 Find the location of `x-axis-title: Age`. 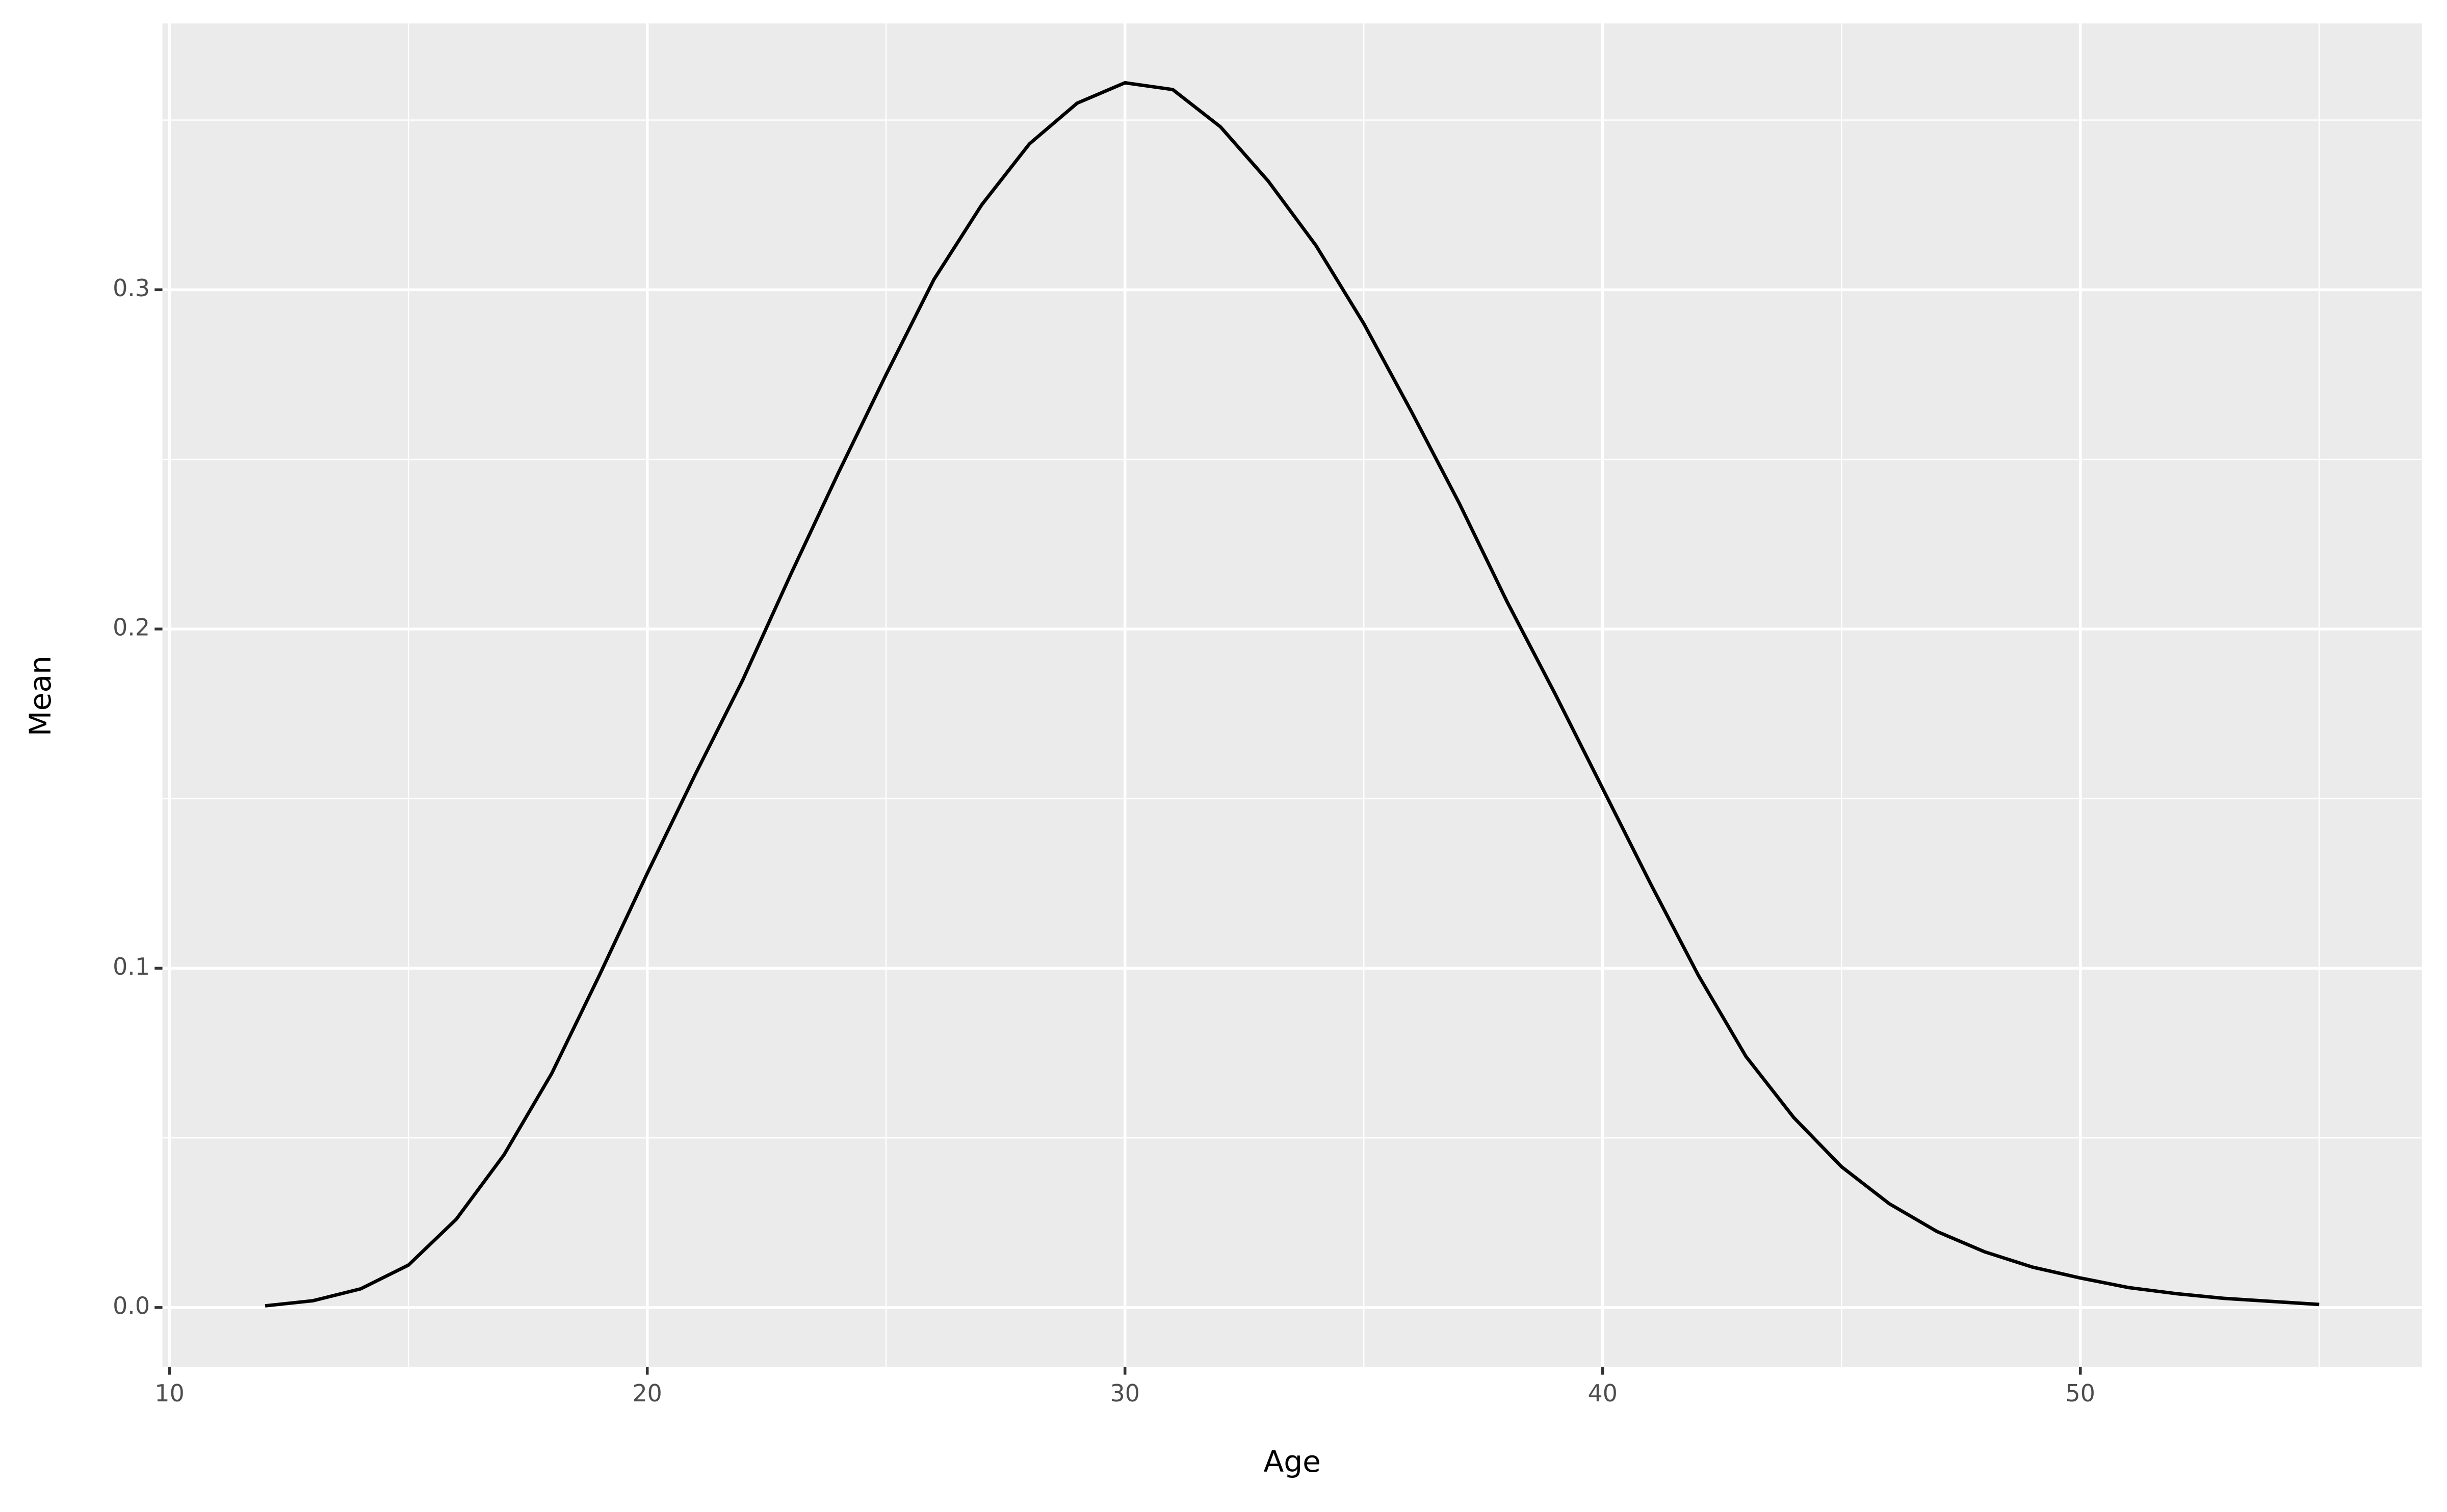

x-axis-title: Age is located at coordinates (1291, 1461).